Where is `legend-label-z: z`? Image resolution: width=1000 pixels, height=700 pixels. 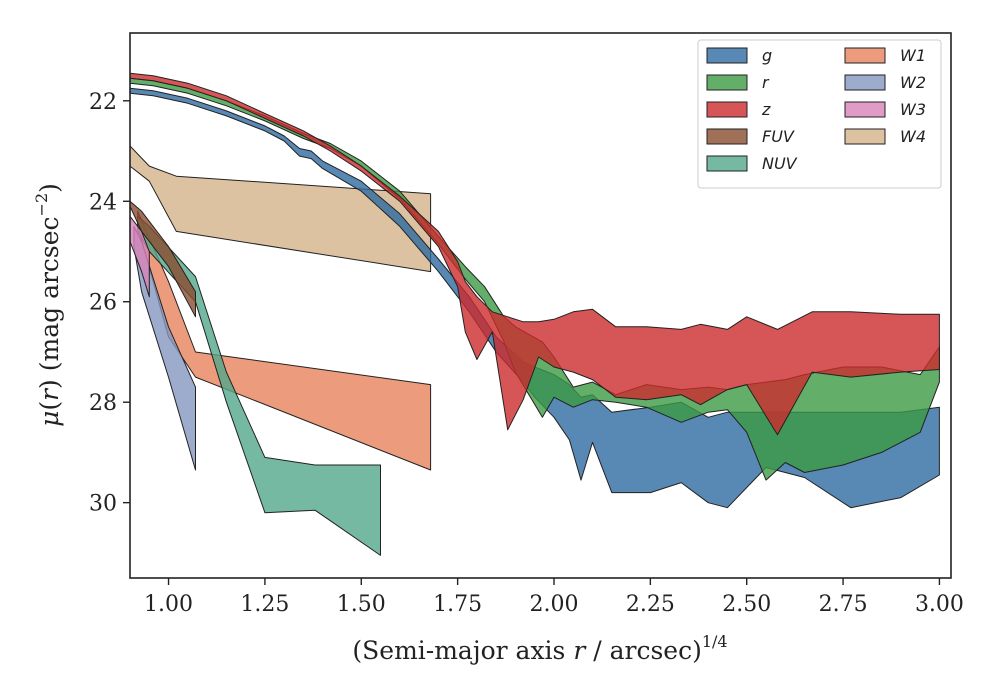
legend-label-z: z is located at coordinates (766, 109).